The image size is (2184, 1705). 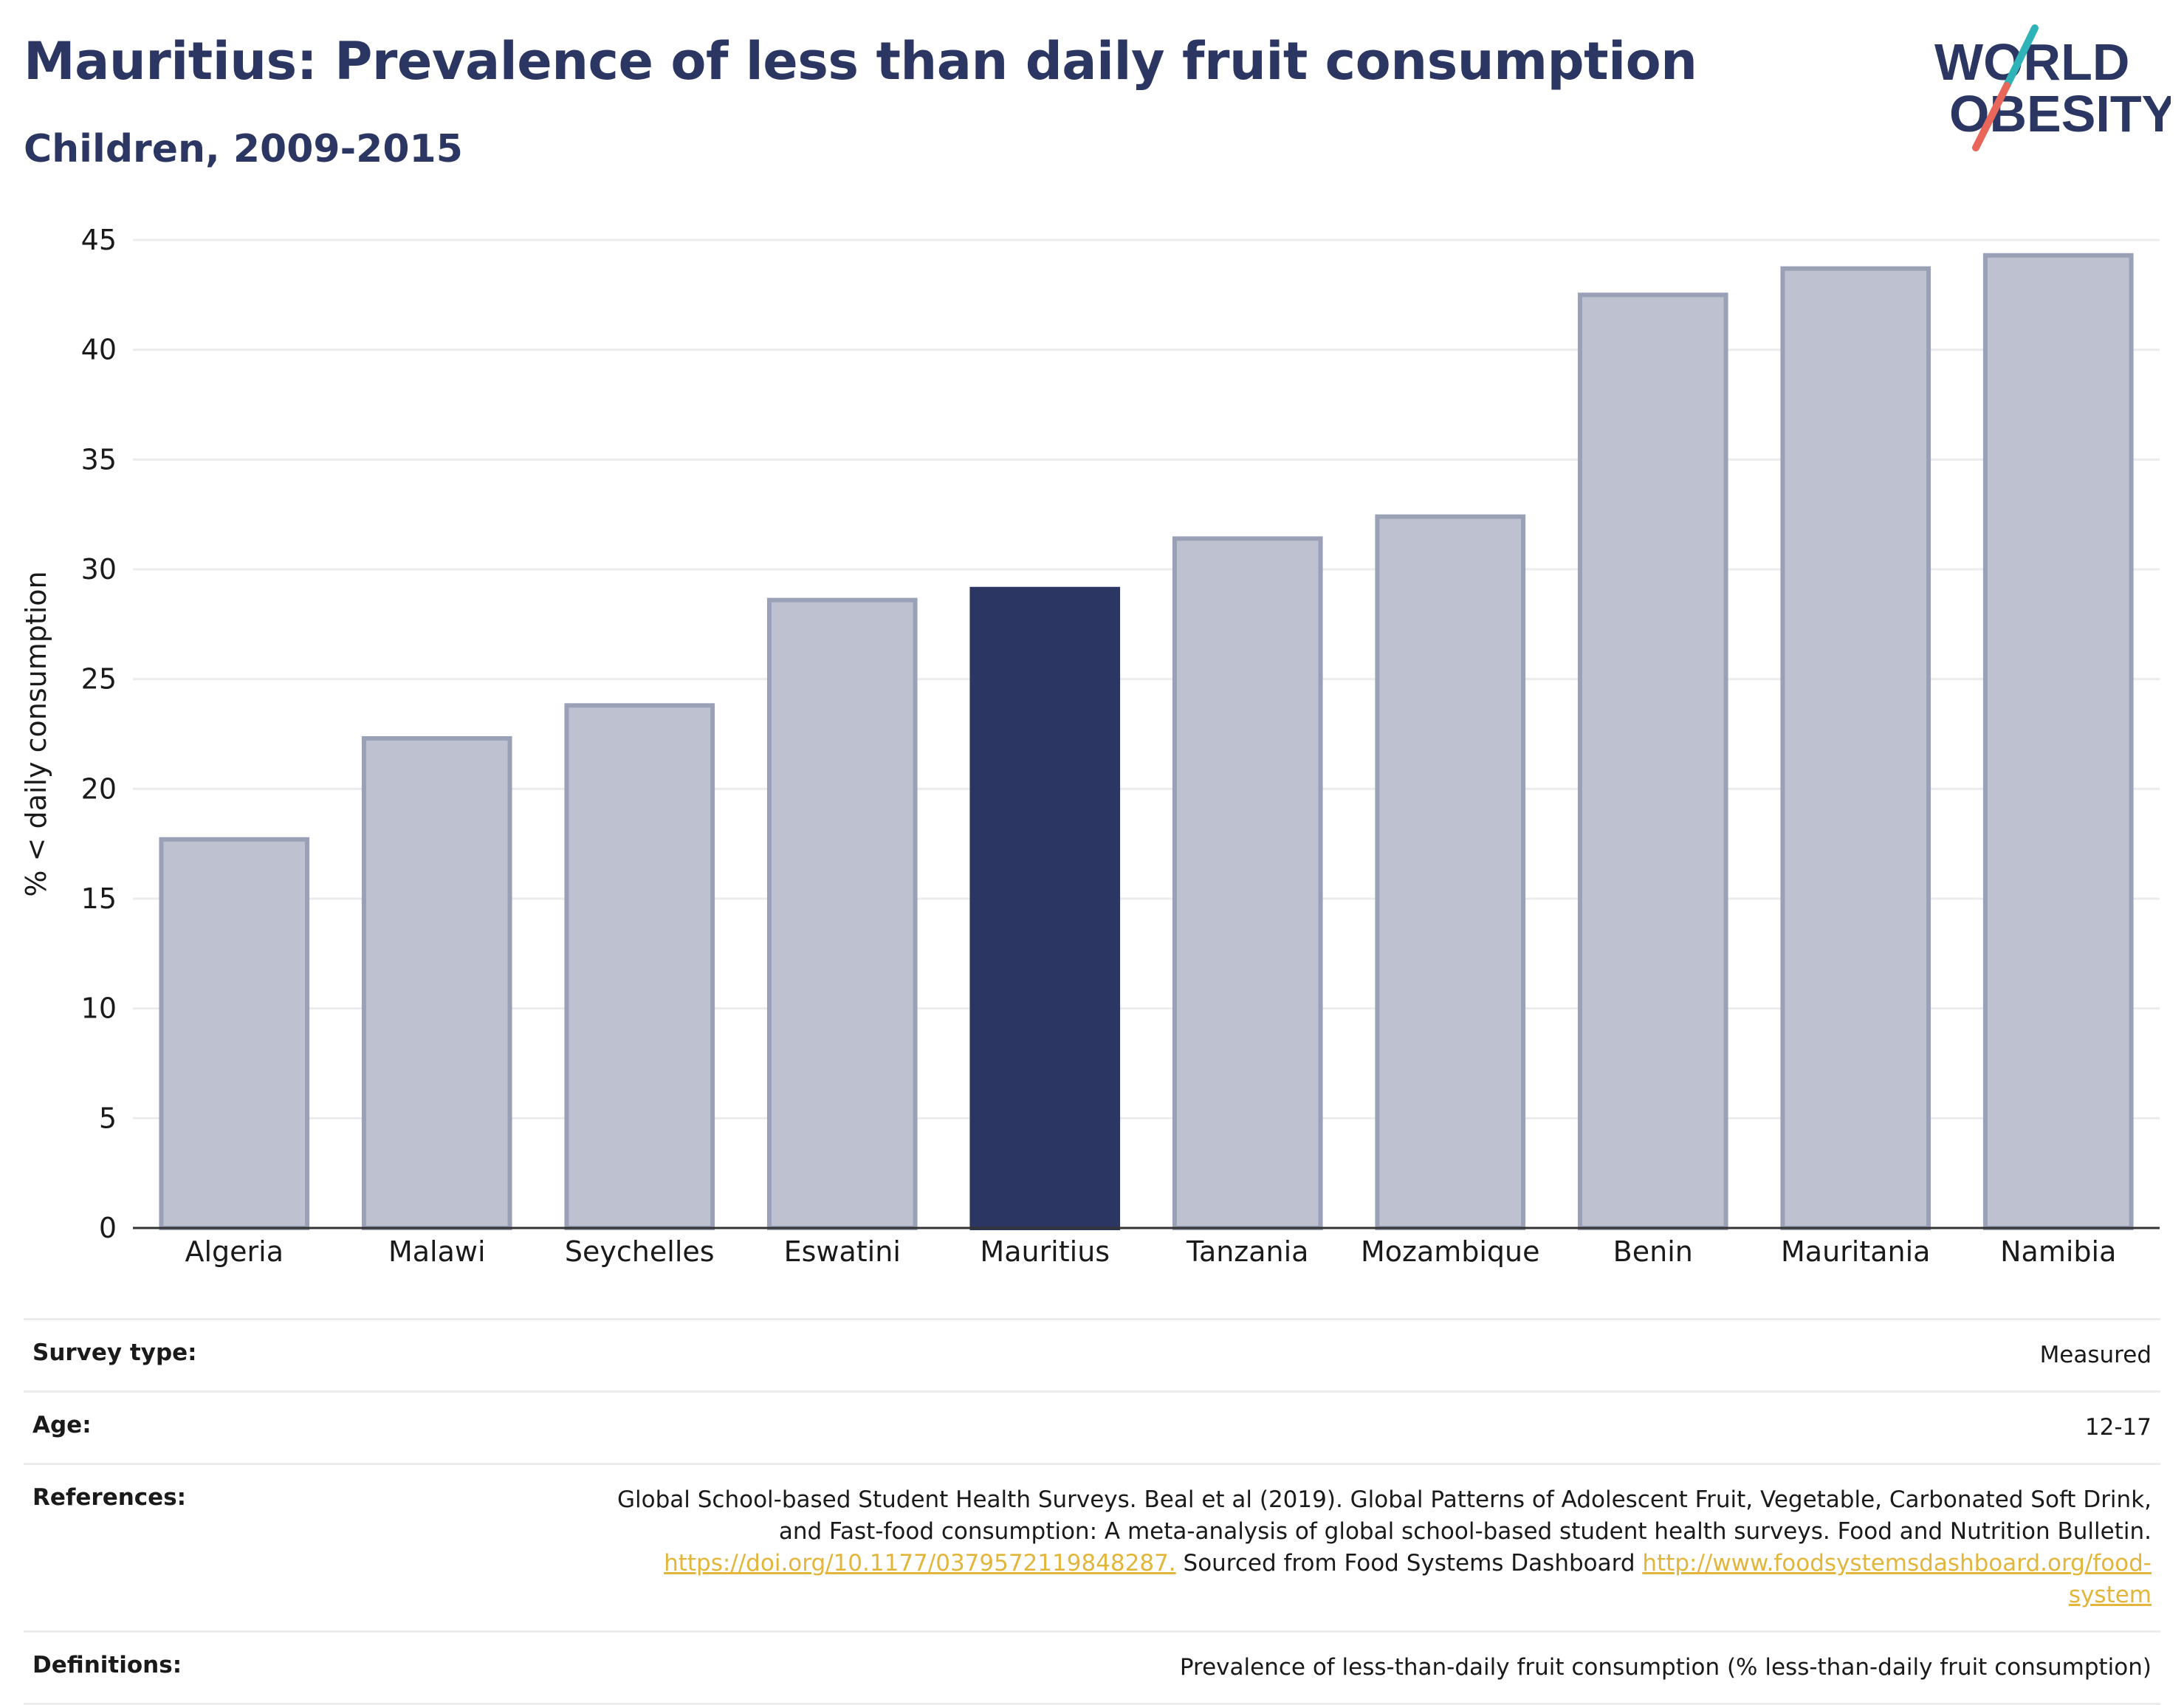 I want to click on logo-slash-bottom, so click(x=1991, y=117).